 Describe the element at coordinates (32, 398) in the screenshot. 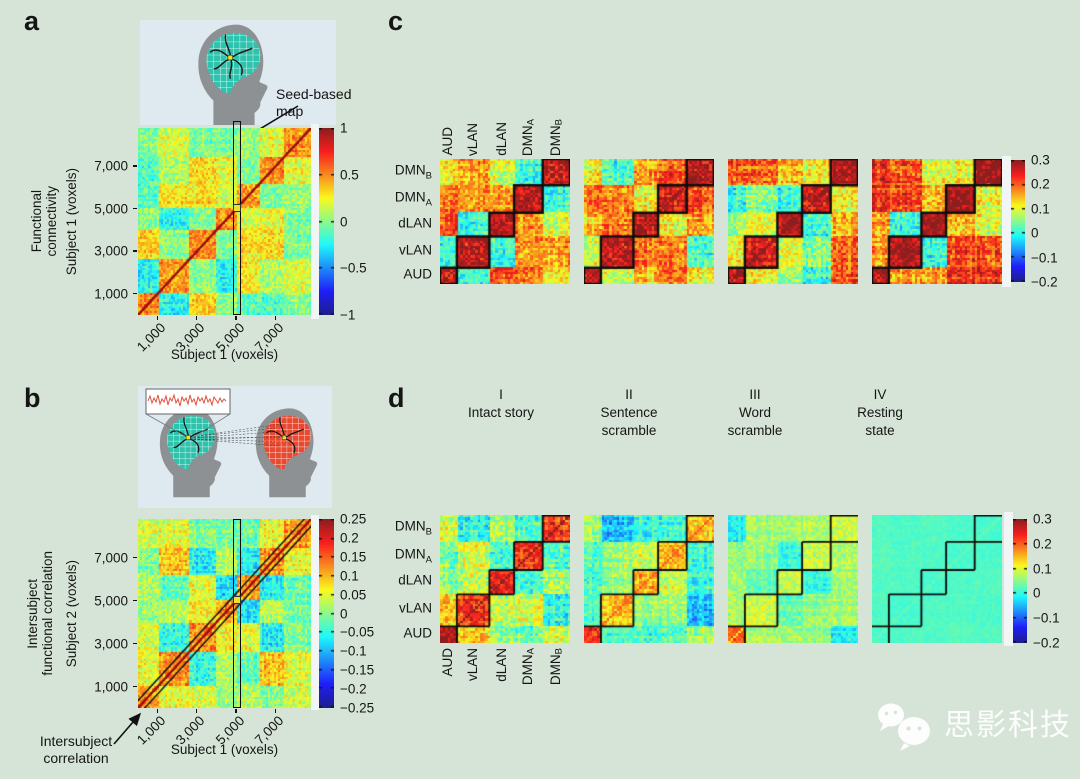

I see `panel-label-b: b` at that location.